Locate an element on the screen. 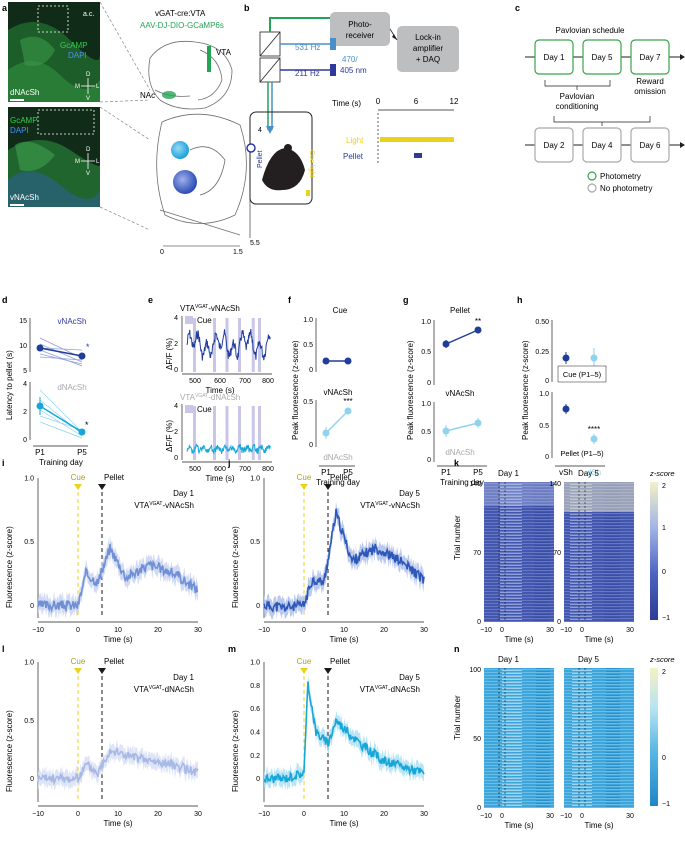 The width and height of the screenshot is (685, 854). svg-text: amplifier is located at coordinates (428, 48).